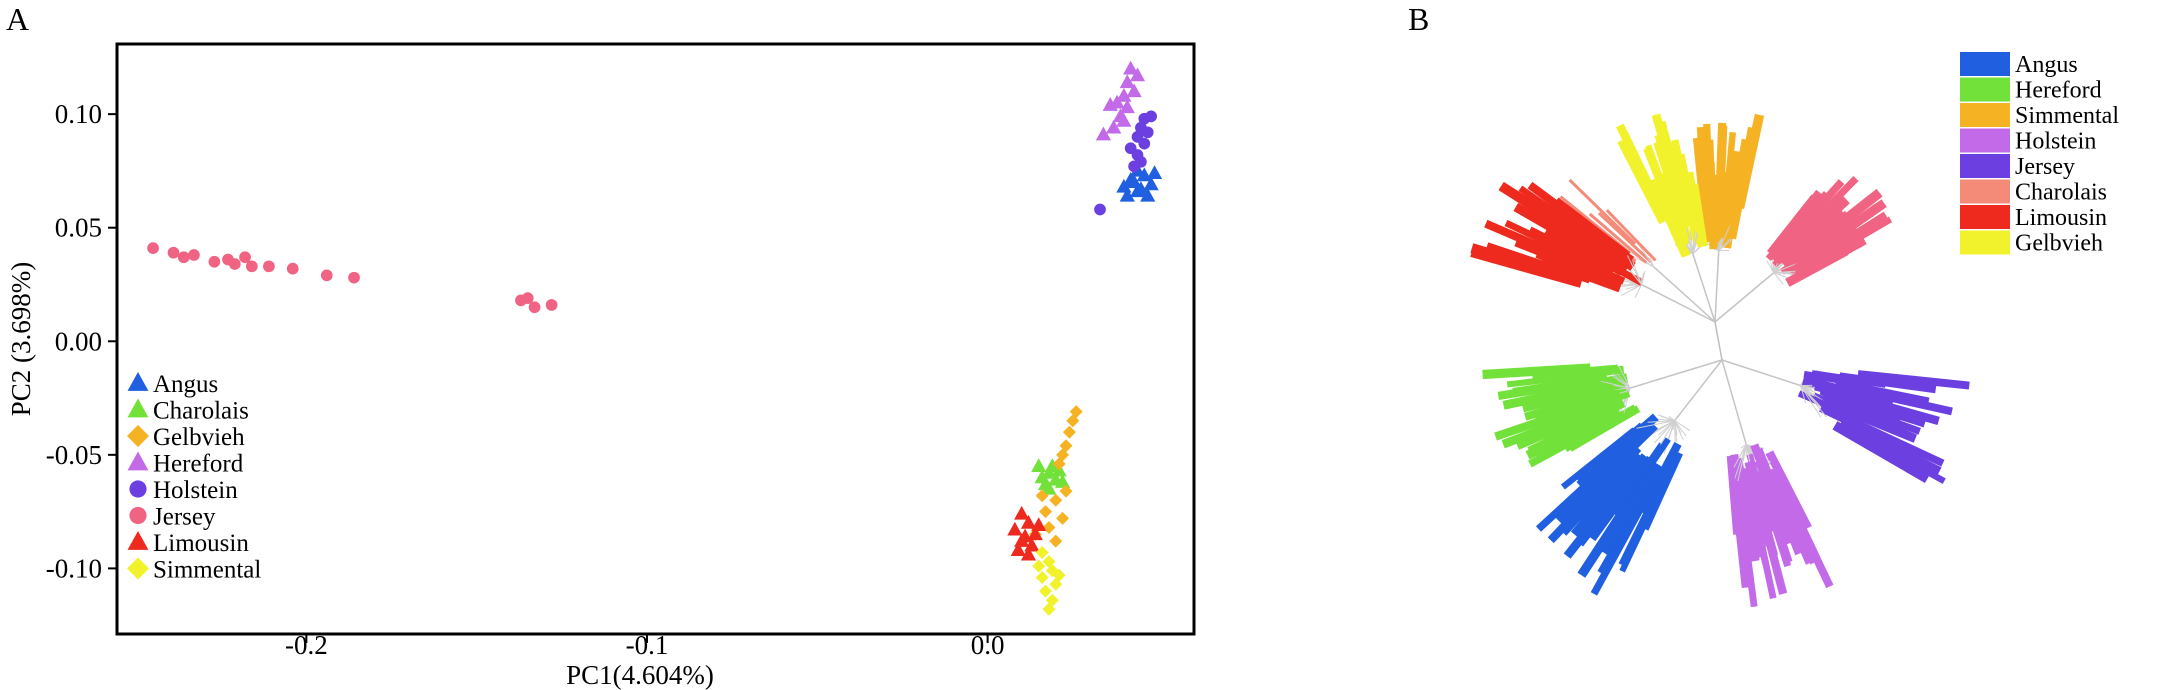 This screenshot has width=2163, height=690. I want to click on legend-label-simmental: Simmental, so click(207, 570).